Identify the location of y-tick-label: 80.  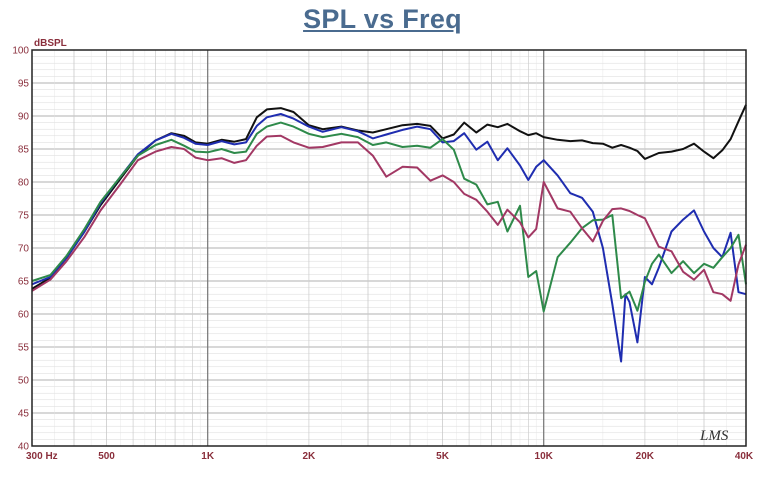
(24, 183).